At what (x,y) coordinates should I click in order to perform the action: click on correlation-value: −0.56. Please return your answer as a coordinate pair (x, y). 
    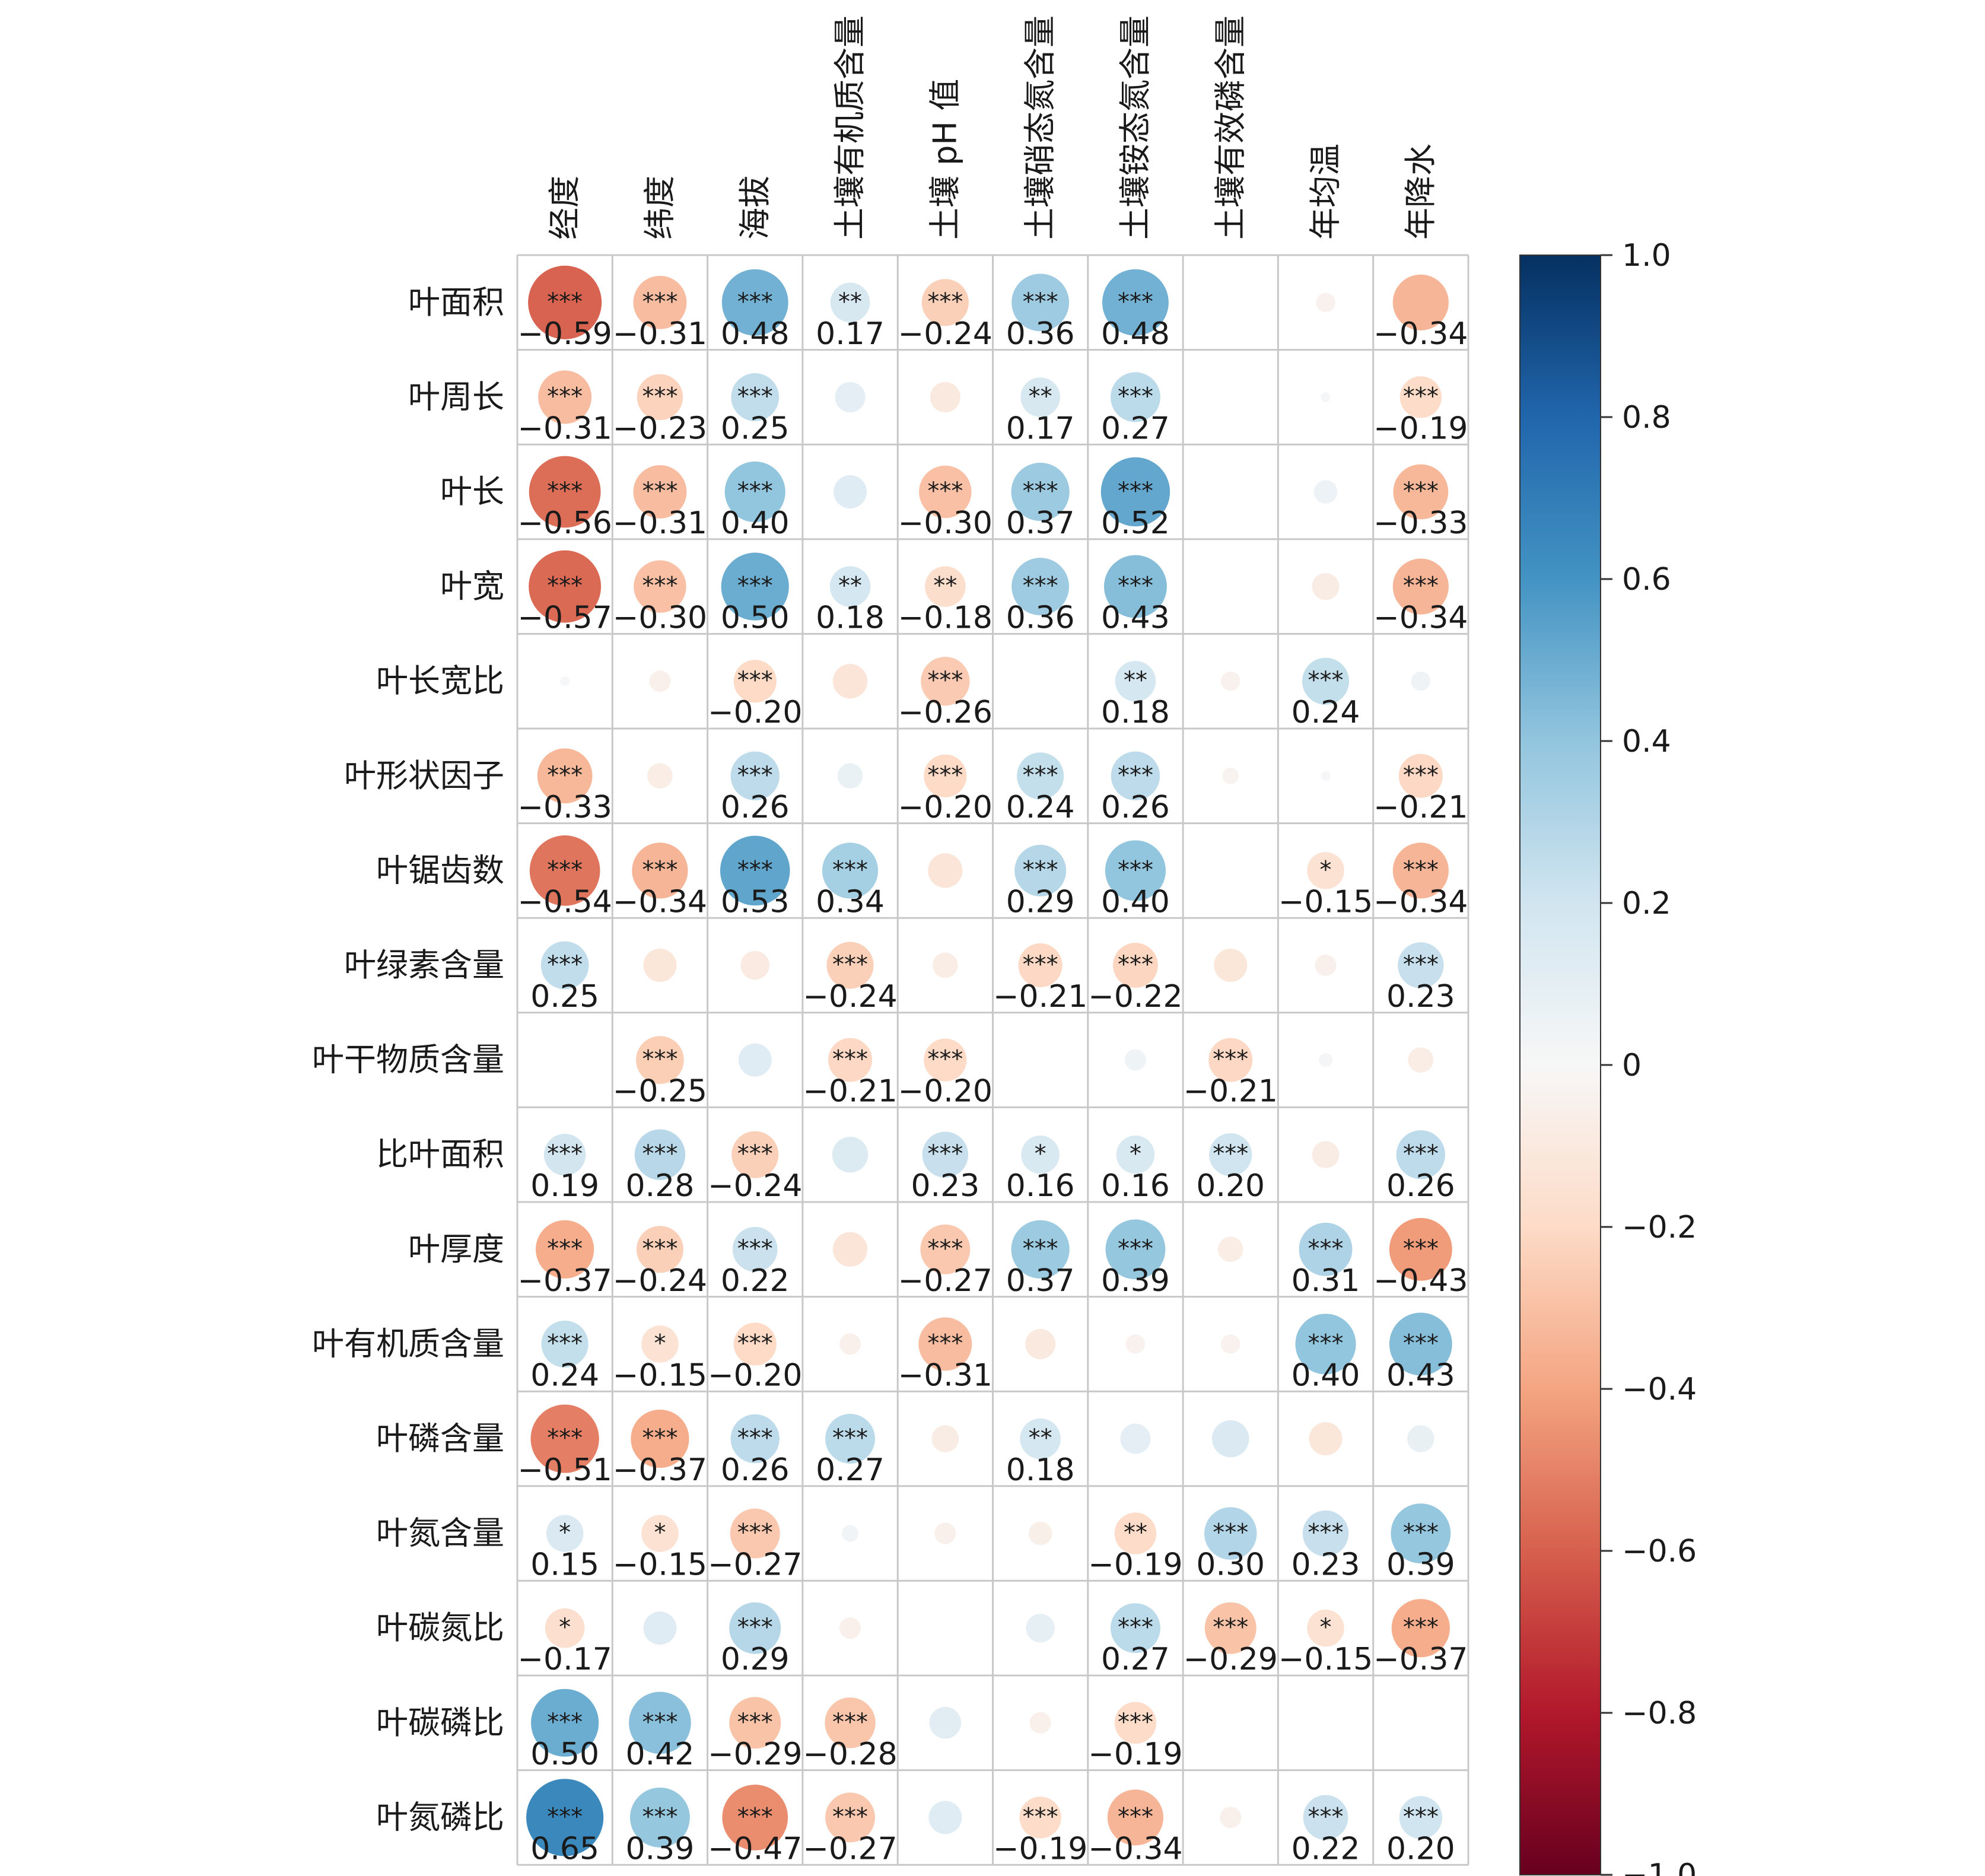
    Looking at the image, I should click on (565, 523).